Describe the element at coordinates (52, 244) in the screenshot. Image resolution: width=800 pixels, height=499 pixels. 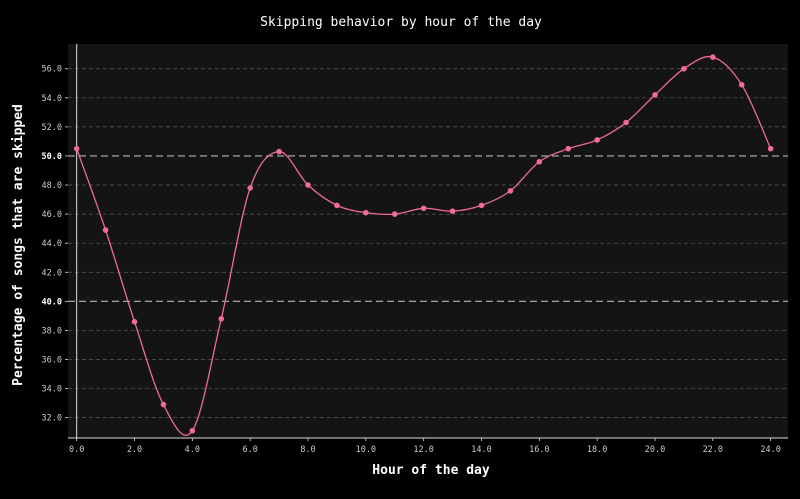
I see `y-tick-label: 44.0` at that location.